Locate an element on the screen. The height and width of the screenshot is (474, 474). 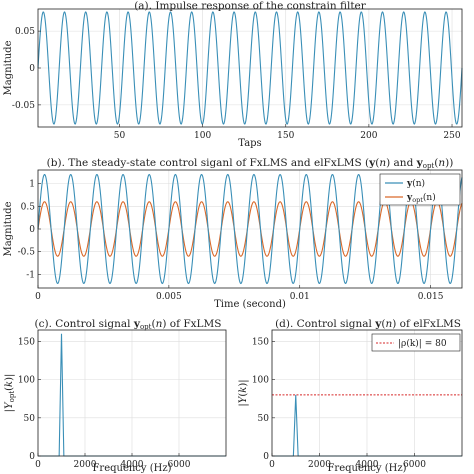
legend-label-yopt: yopt(n) is located at coordinates (421, 198).